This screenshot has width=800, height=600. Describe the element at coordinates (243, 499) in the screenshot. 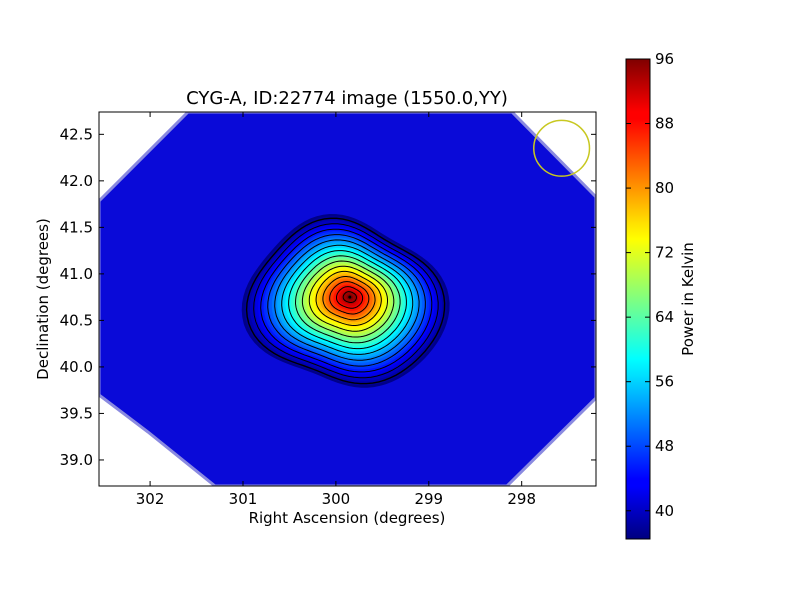

I see `x-tick-label: 301` at that location.